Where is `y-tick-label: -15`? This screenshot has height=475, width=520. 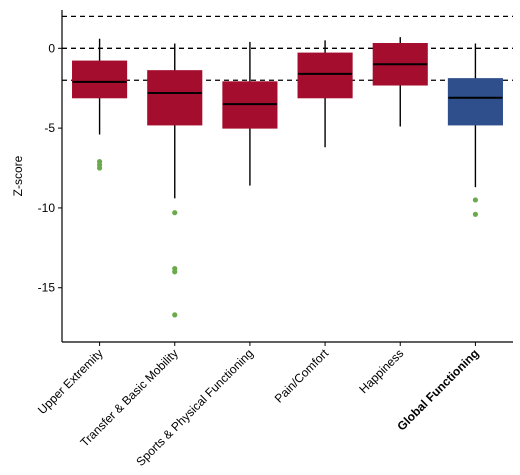 y-tick-label: -15 is located at coordinates (47, 288).